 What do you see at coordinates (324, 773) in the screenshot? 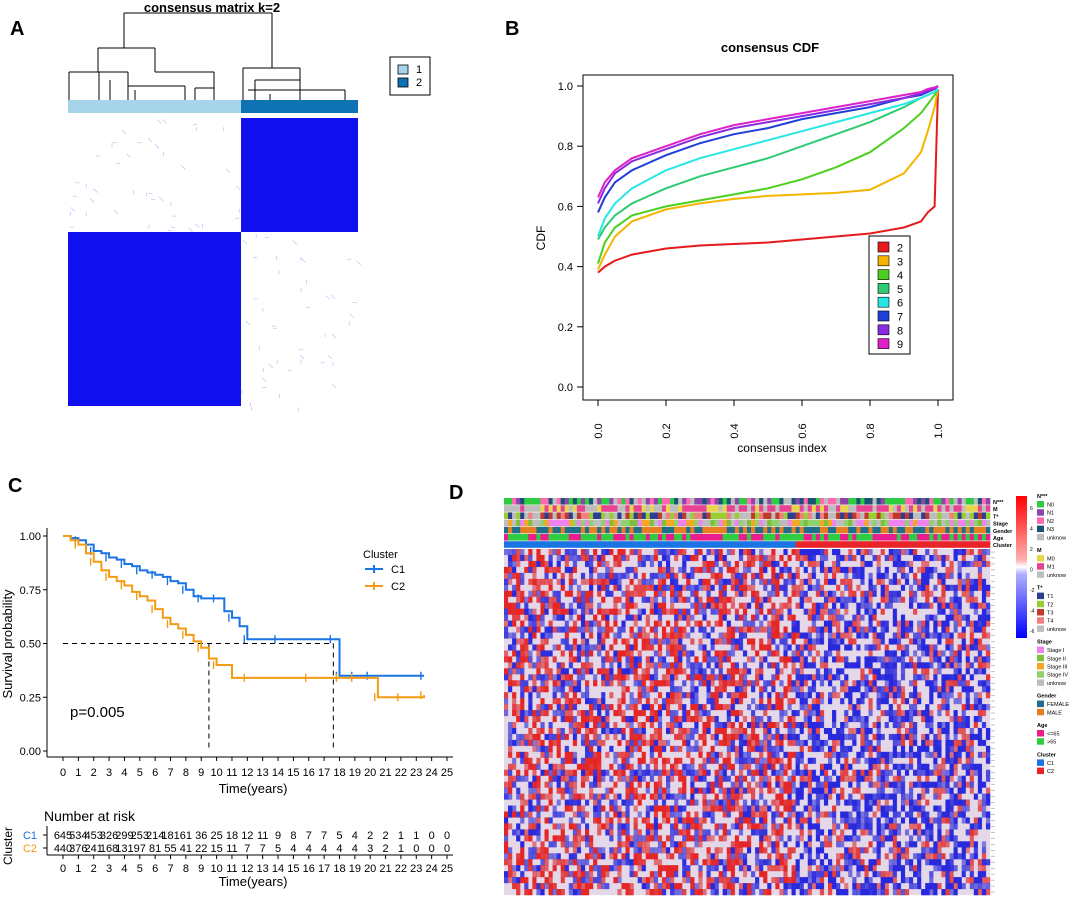
I see `panel-c-xtick-label: 17` at bounding box center [324, 773].